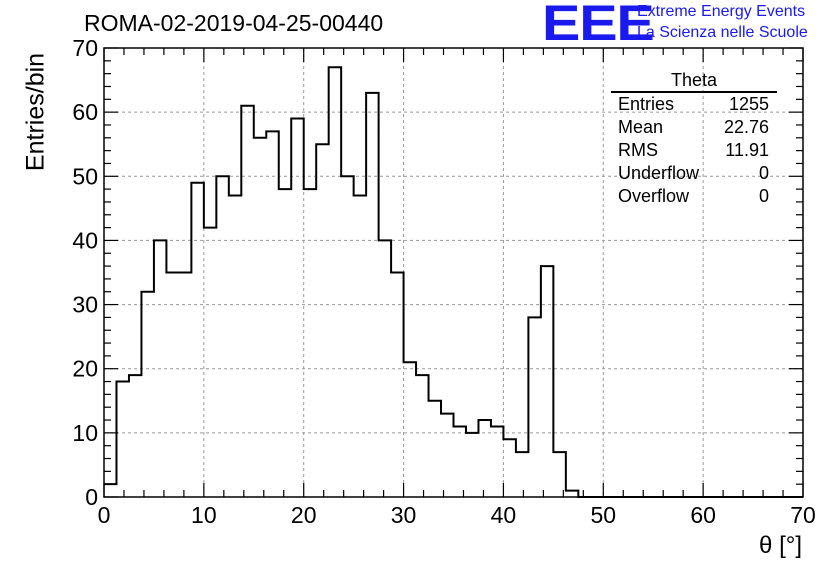 The width and height of the screenshot is (836, 572). Describe the element at coordinates (104, 515) in the screenshot. I see `x-tick-label: 0` at that location.